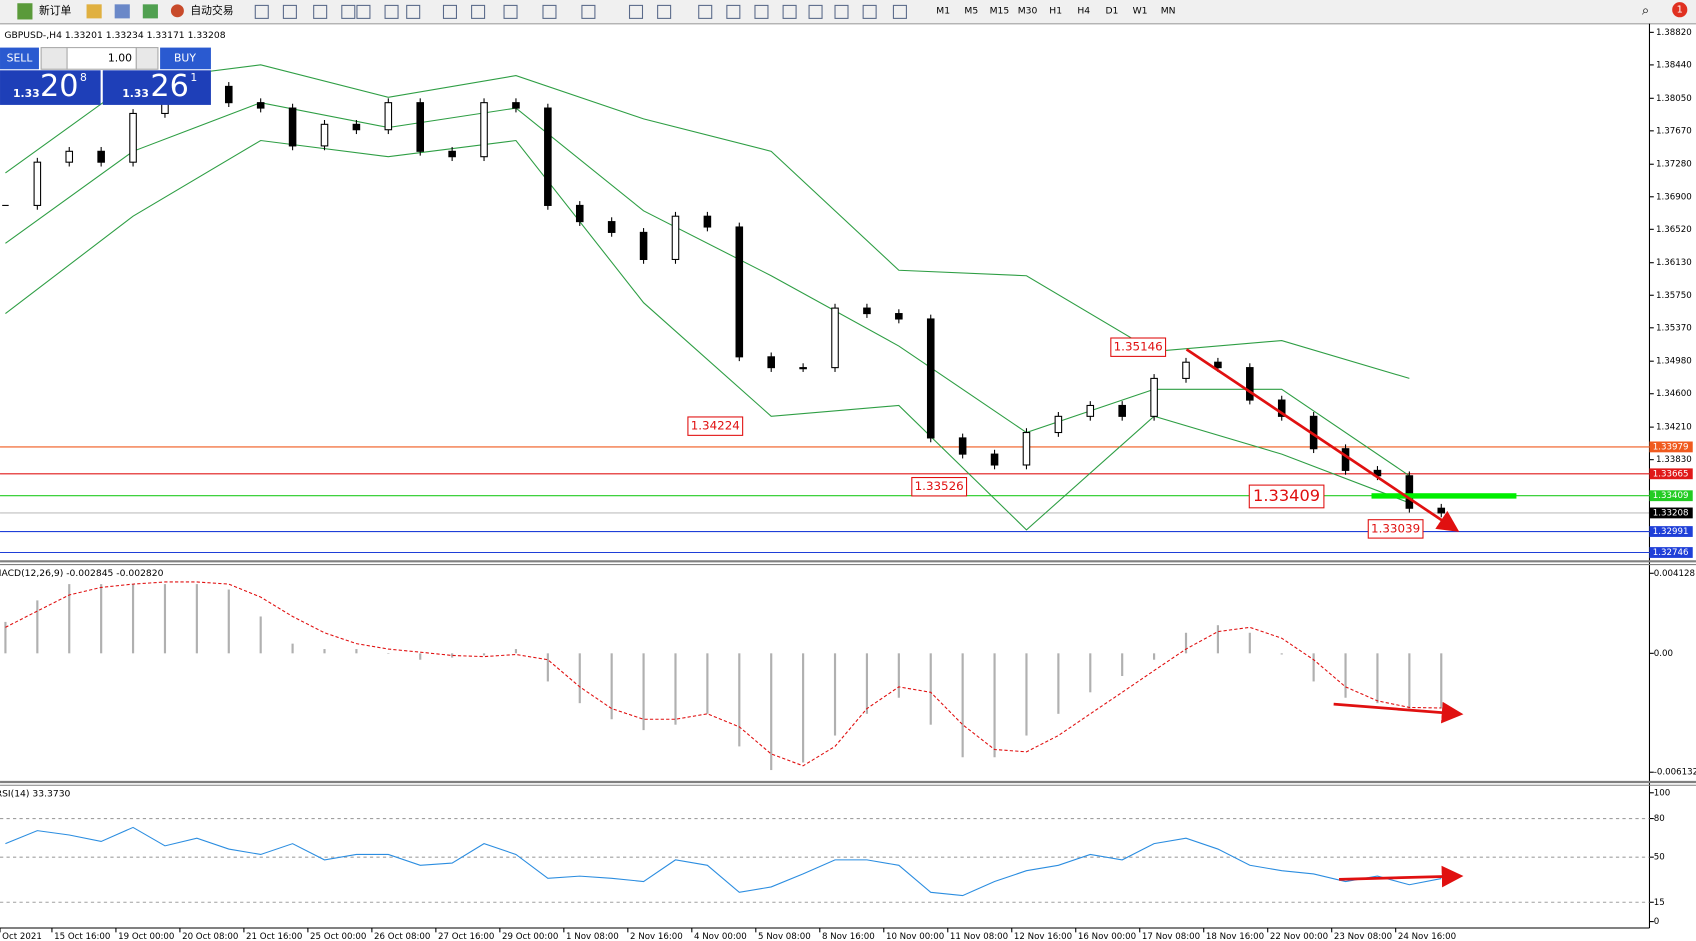 This screenshot has width=1696, height=941. What do you see at coordinates (25, 11) in the screenshot?
I see `new-order-icon` at bounding box center [25, 11].